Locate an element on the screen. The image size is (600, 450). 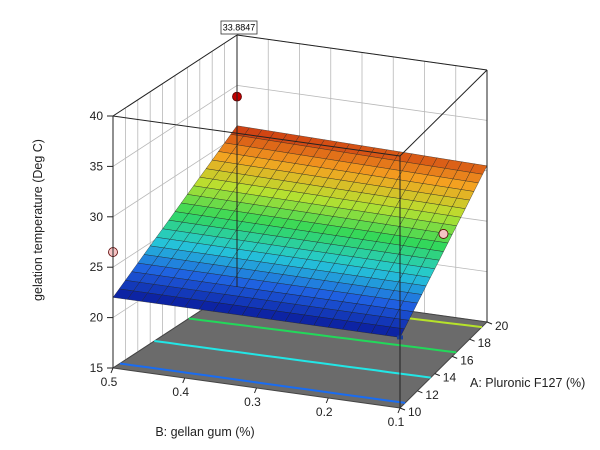
y-tick-label: 0.5 is located at coordinates (109, 382).